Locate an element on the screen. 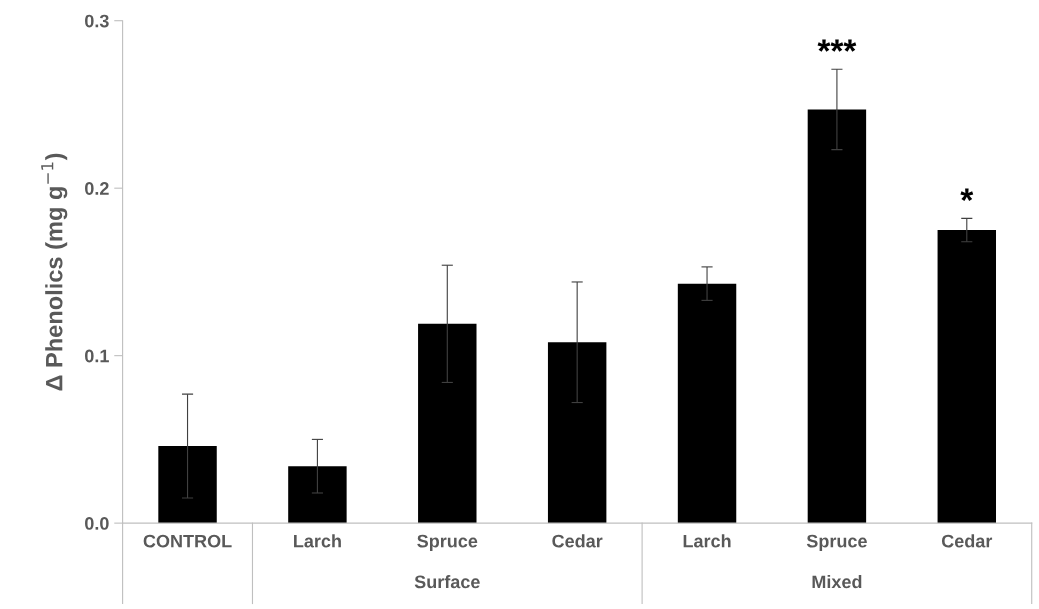  y-axis-title: Δ Phenolics (mg g$^{−1}$) is located at coordinates (54, 272).